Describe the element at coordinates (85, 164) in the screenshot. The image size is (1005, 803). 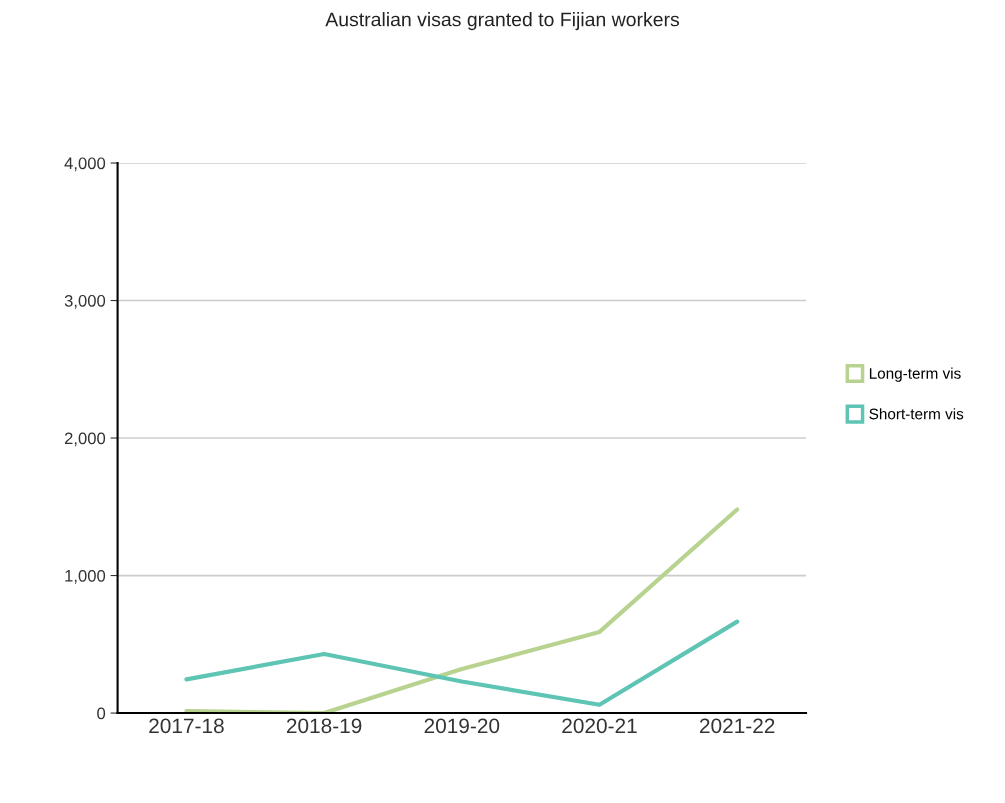
I see `y-tick-label: 4,000` at that location.